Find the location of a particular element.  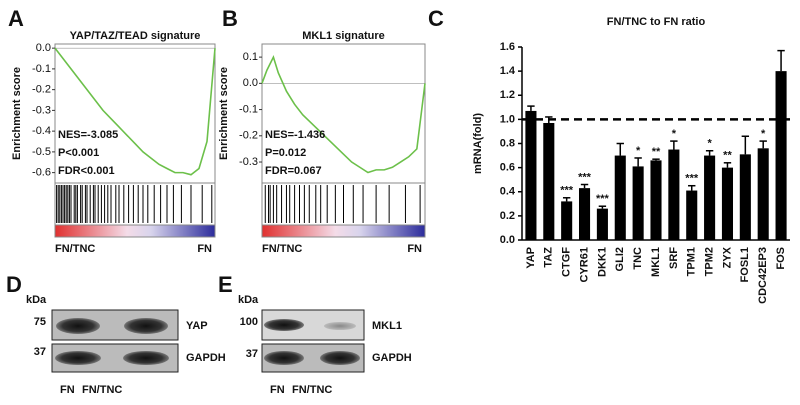

x-tick-label: ZYX is located at coordinates (727, 257).